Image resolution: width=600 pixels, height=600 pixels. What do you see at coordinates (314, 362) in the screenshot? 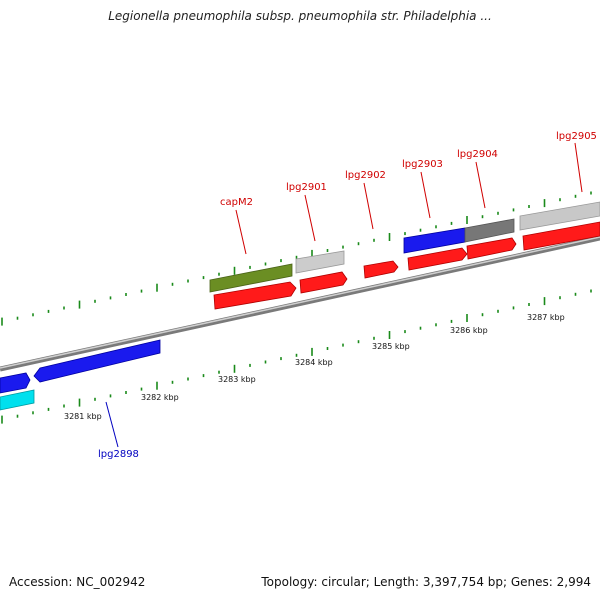
I see `scale-label: 3284 kbp` at bounding box center [314, 362].